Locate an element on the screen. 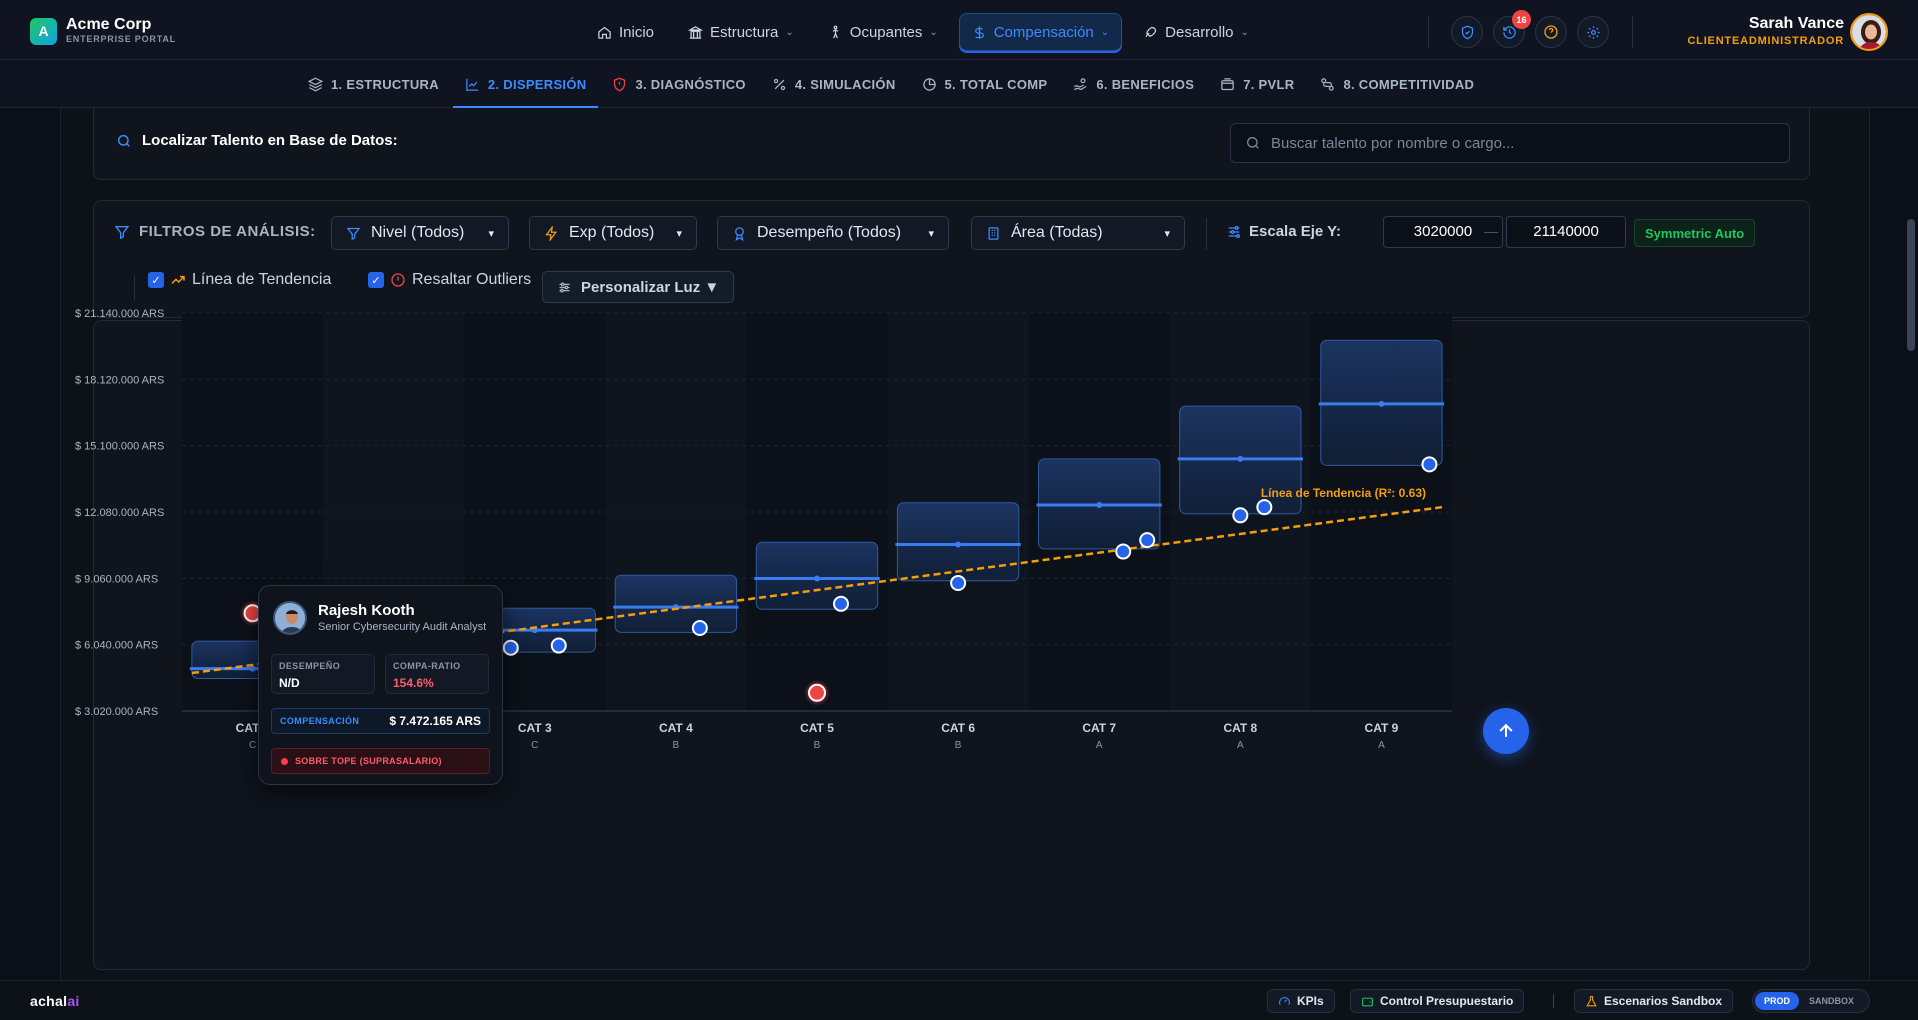 The width and height of the screenshot is (1918, 1020). category-label: CAT 4 is located at coordinates (676, 728).